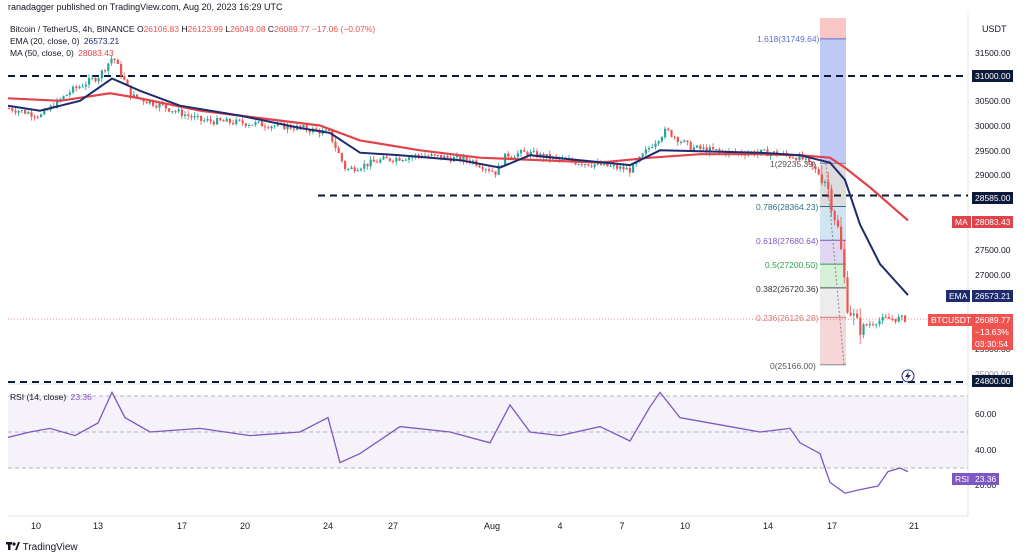  I want to click on time-tick: Aug, so click(492, 526).